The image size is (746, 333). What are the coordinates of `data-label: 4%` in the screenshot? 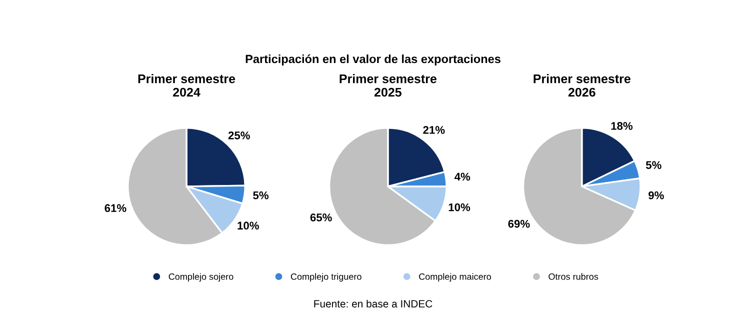 It's located at (462, 176).